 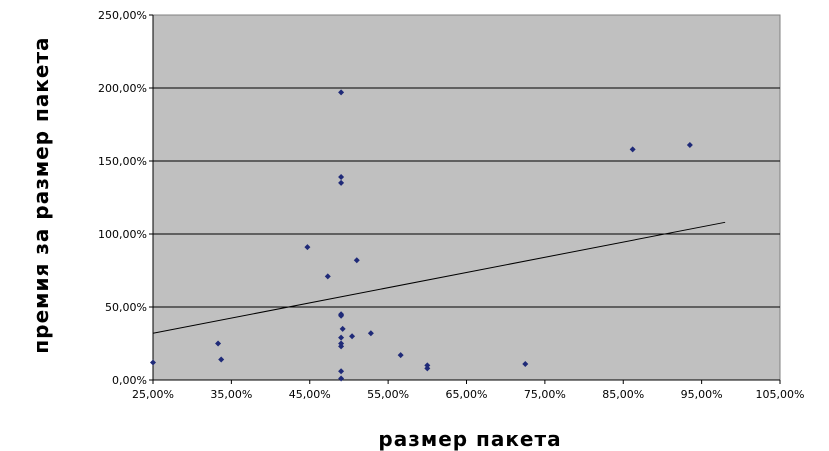 I want to click on y-tick-label: 250,00%, so click(x=122, y=15).